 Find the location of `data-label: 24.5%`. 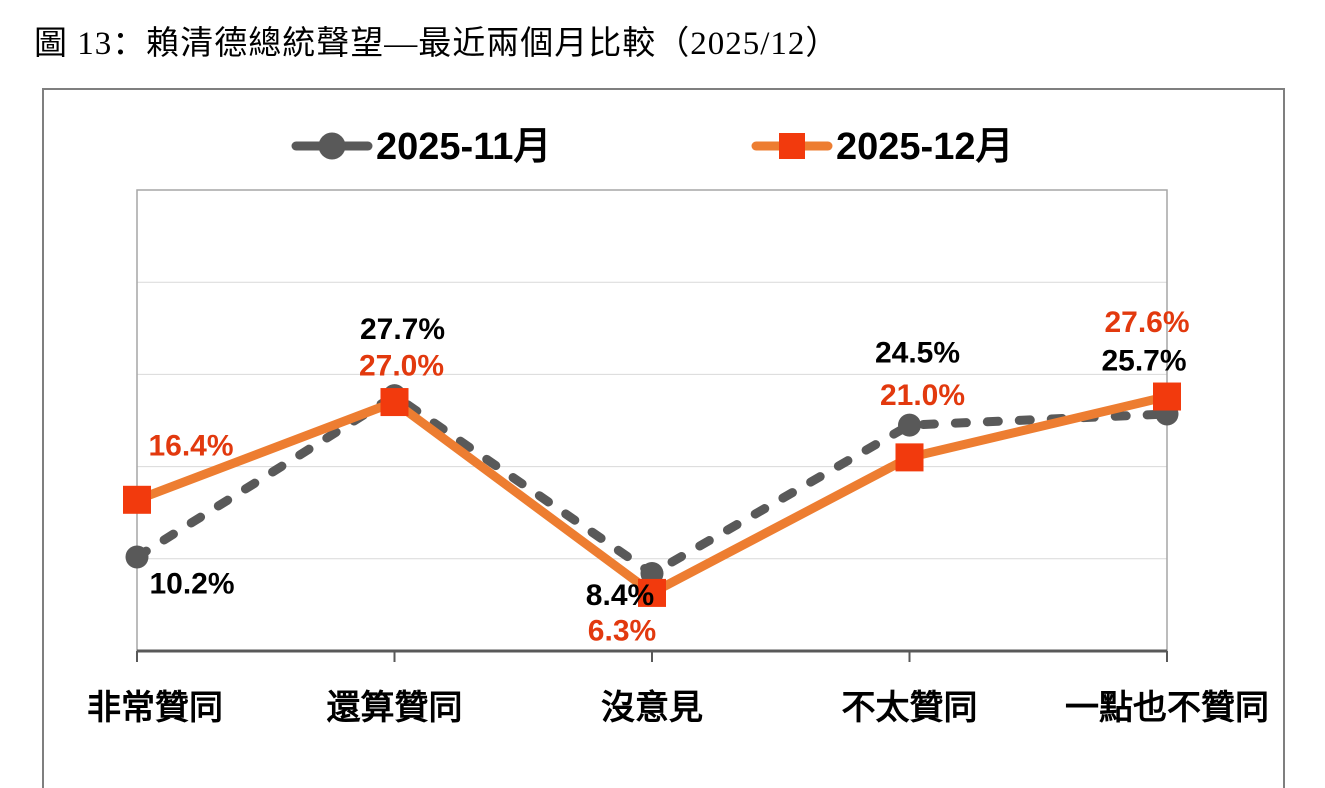

data-label: 24.5% is located at coordinates (917, 353).